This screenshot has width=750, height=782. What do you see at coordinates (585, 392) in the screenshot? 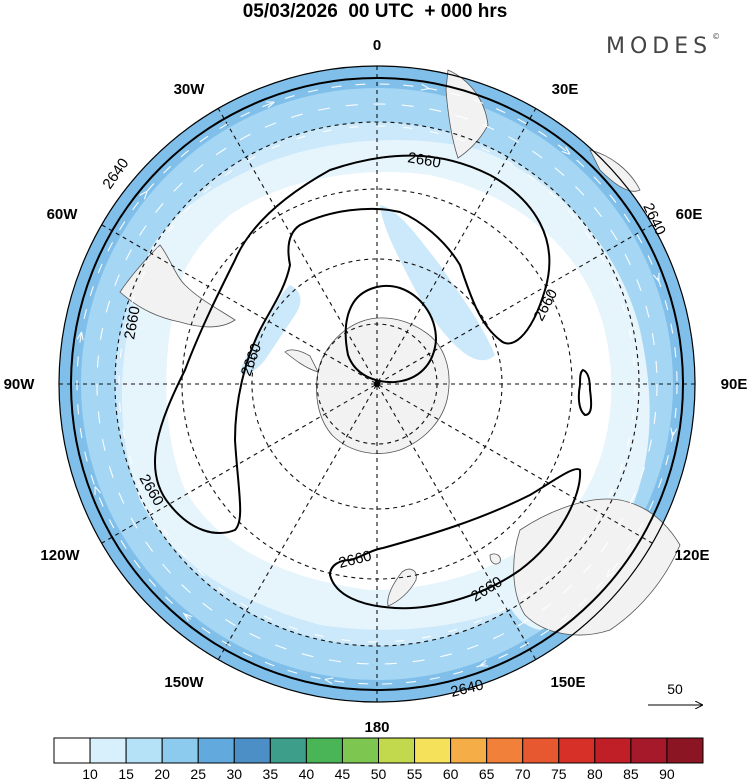
I see `contour-2660-small` at bounding box center [585, 392].